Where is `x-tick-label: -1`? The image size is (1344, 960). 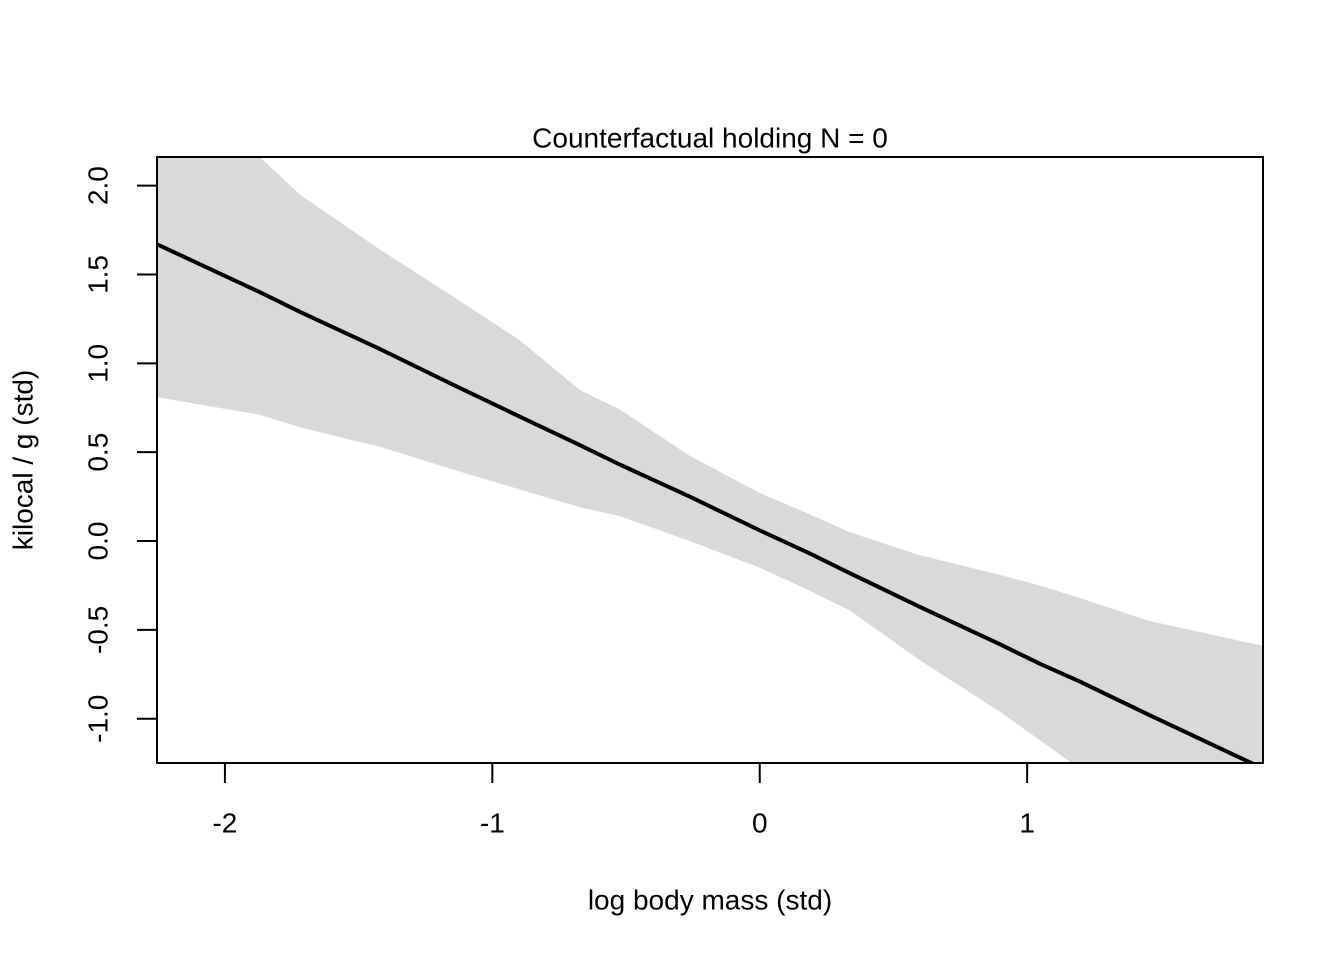
x-tick-label: -1 is located at coordinates (492, 822).